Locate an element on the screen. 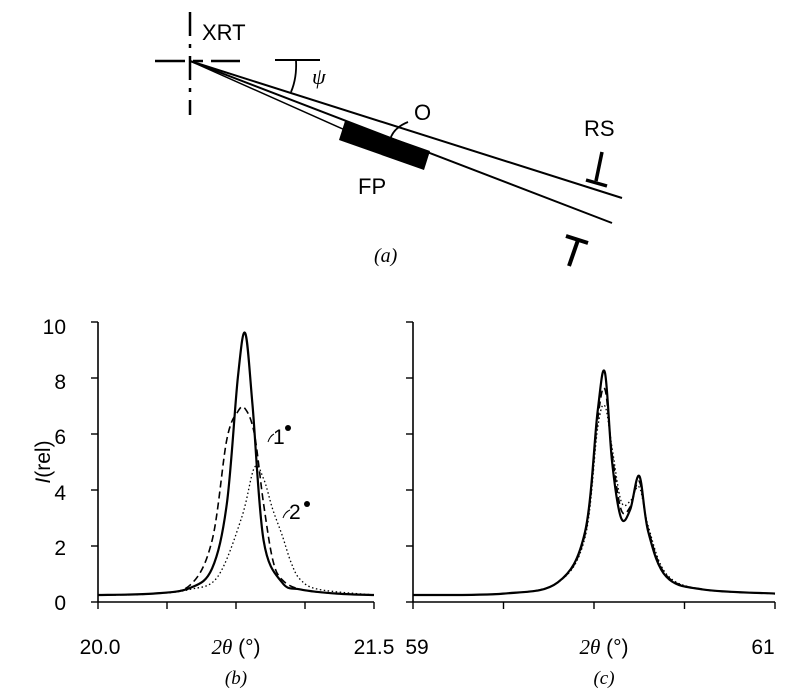 The image size is (786, 690). chart-b-xtick-label-last: 21.5 is located at coordinates (374, 647).